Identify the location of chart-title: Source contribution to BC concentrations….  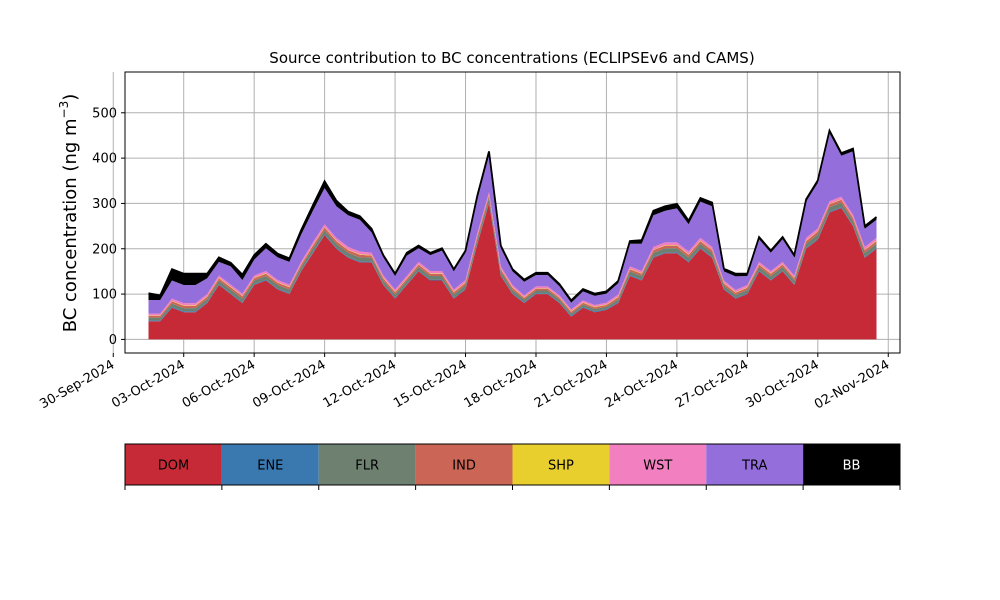
(511, 58).